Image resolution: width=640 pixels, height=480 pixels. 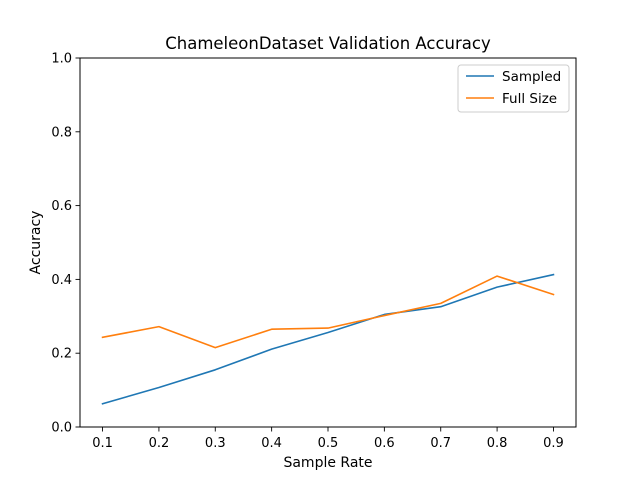 What do you see at coordinates (384, 443) in the screenshot?
I see `x-tick-label: 0.6` at bounding box center [384, 443].